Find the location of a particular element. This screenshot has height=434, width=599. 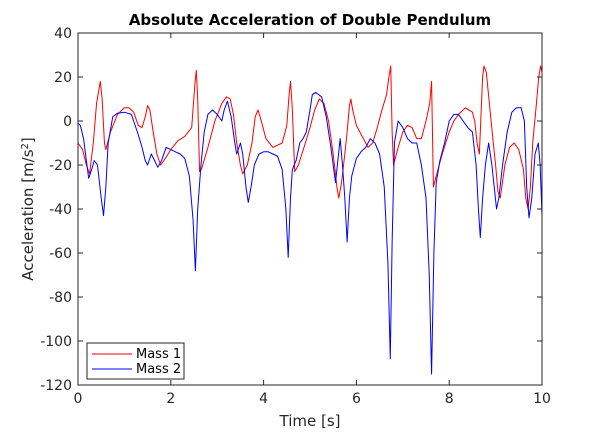

y-tick-label: -100 is located at coordinates (56, 342).